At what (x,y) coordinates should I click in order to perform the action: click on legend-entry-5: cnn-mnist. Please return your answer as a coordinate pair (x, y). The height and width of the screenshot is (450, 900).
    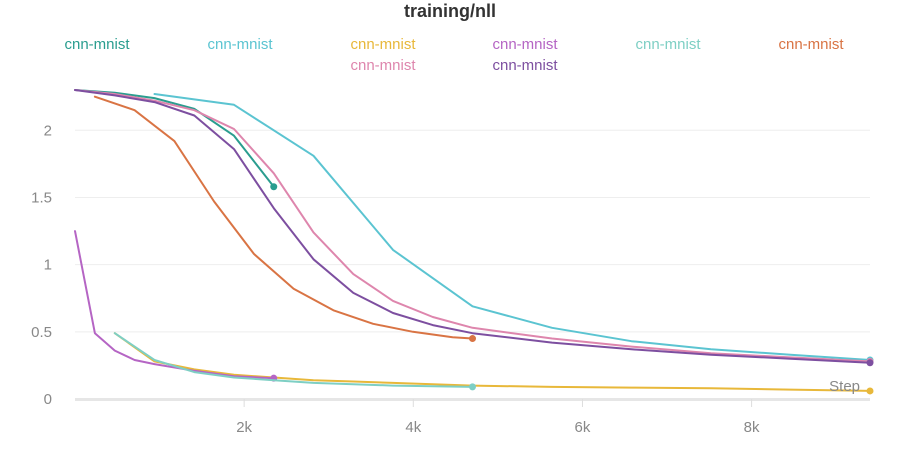
    Looking at the image, I should click on (668, 44).